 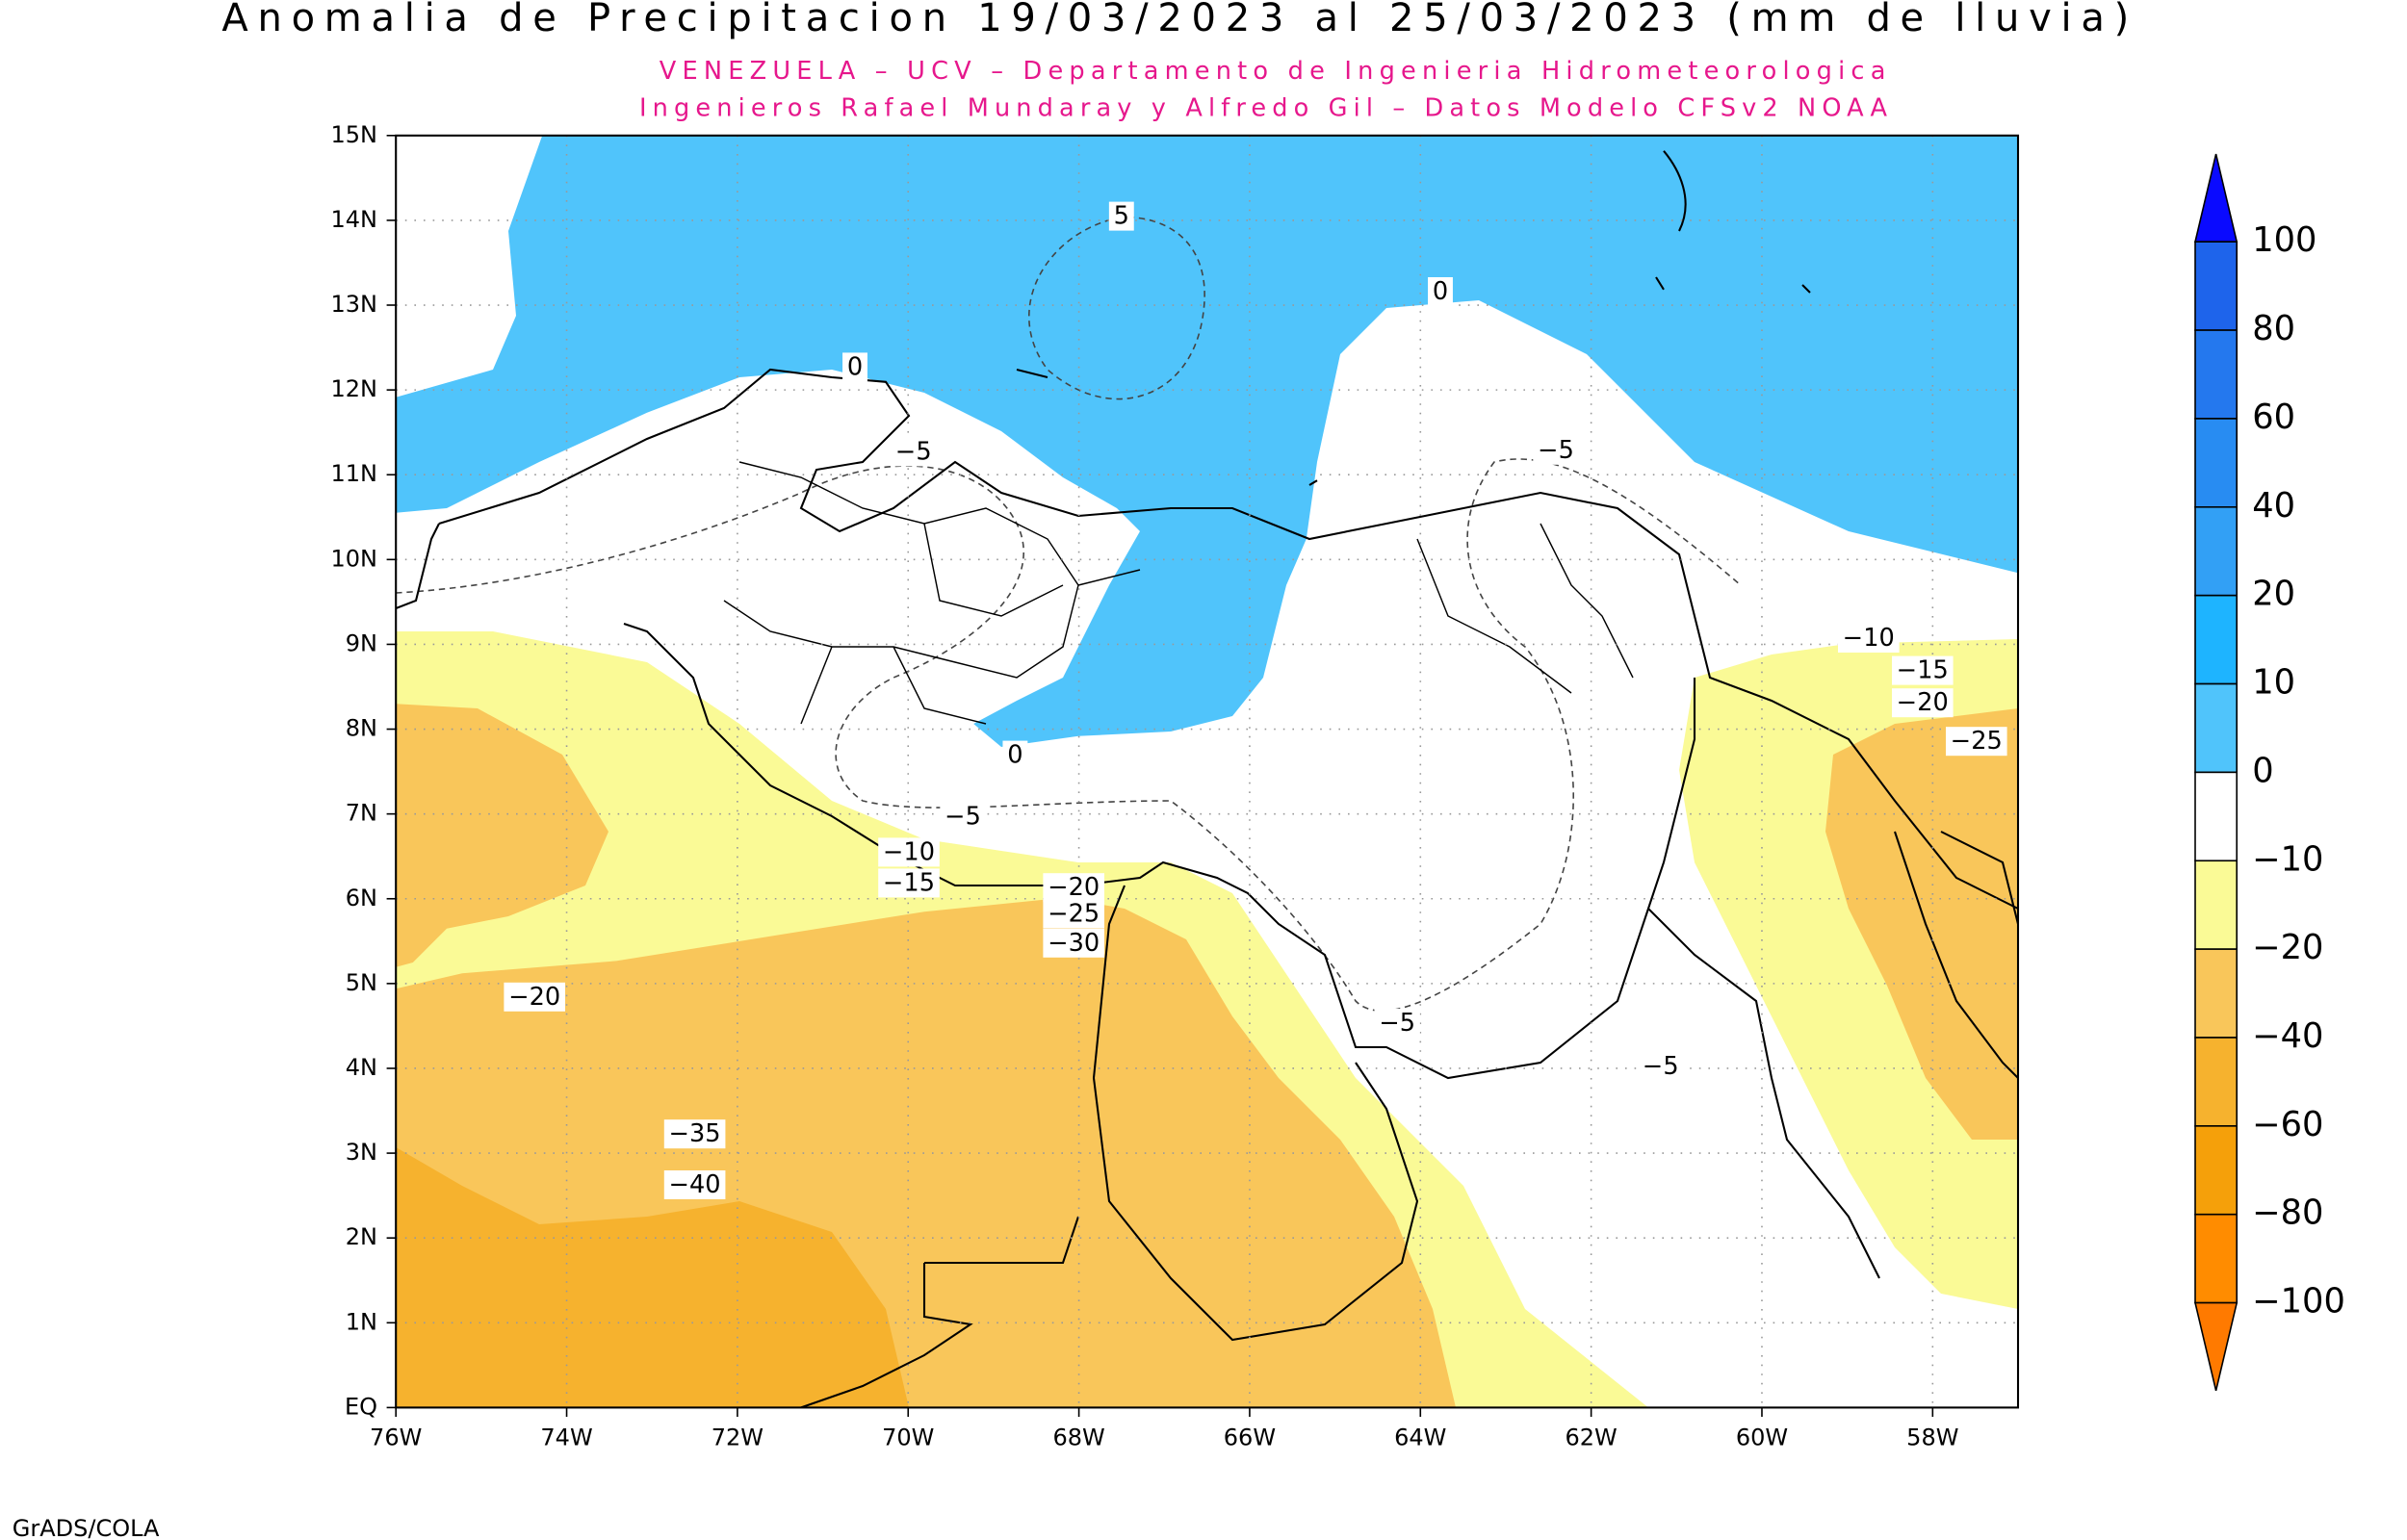 I want to click on lon-label: 72W, so click(x=738, y=1437).